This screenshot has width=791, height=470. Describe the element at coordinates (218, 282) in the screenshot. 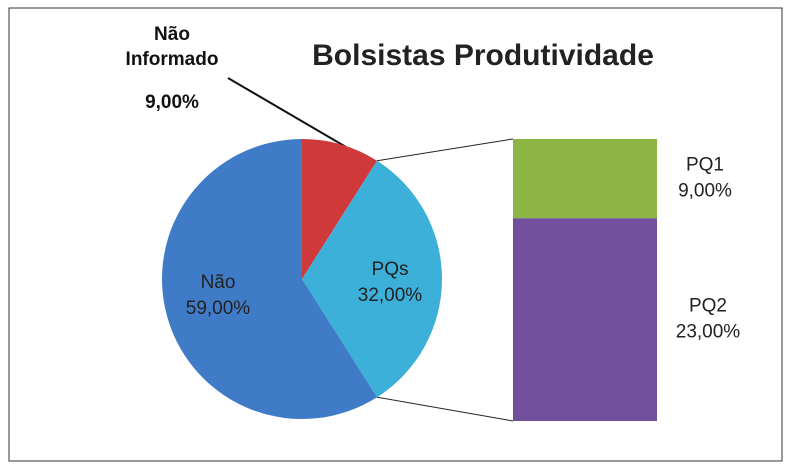

I see `slice-label: Não` at that location.